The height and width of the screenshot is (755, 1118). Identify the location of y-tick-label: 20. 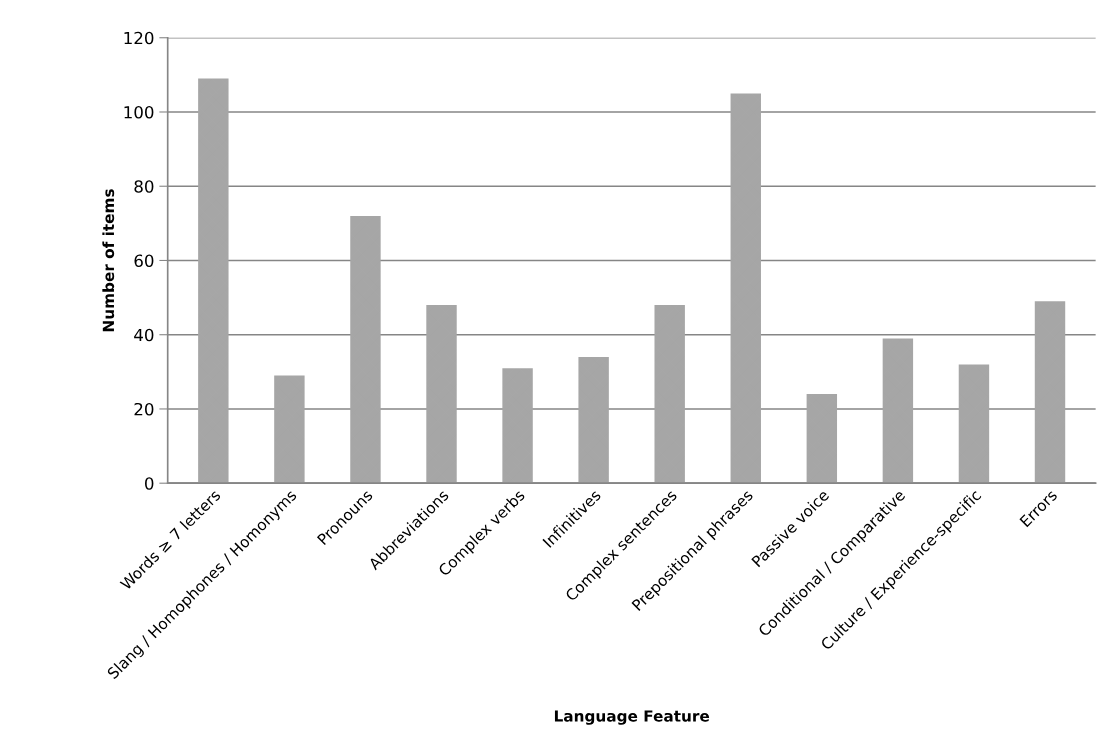
(144, 409).